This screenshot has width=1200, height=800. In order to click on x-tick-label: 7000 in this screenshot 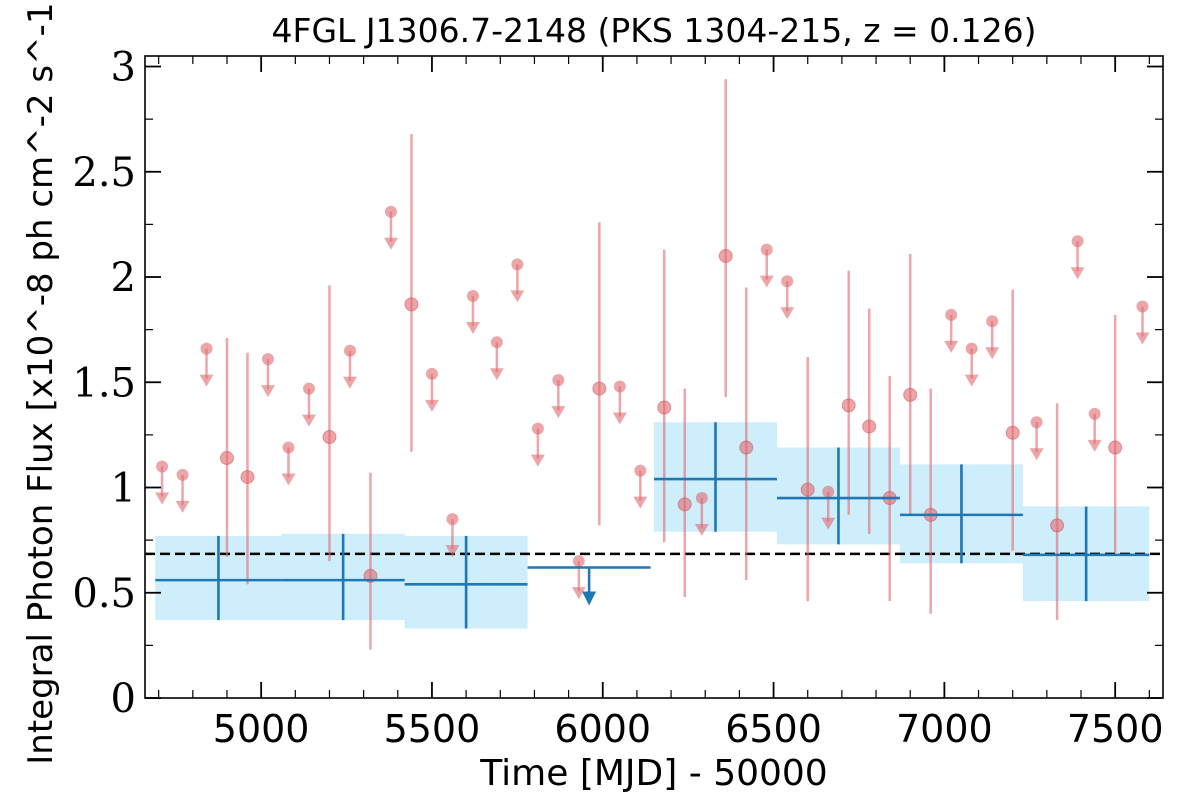, I will do `click(944, 729)`.